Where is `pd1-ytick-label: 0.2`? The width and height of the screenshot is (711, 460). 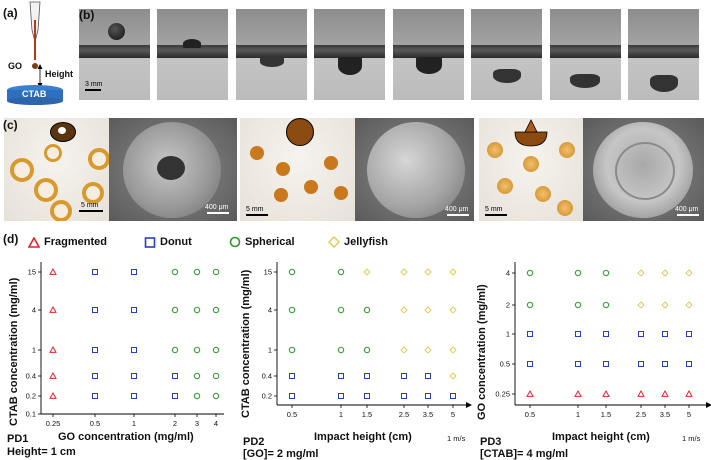
pd1-ytick-label: 0.2 is located at coordinates (31, 396).